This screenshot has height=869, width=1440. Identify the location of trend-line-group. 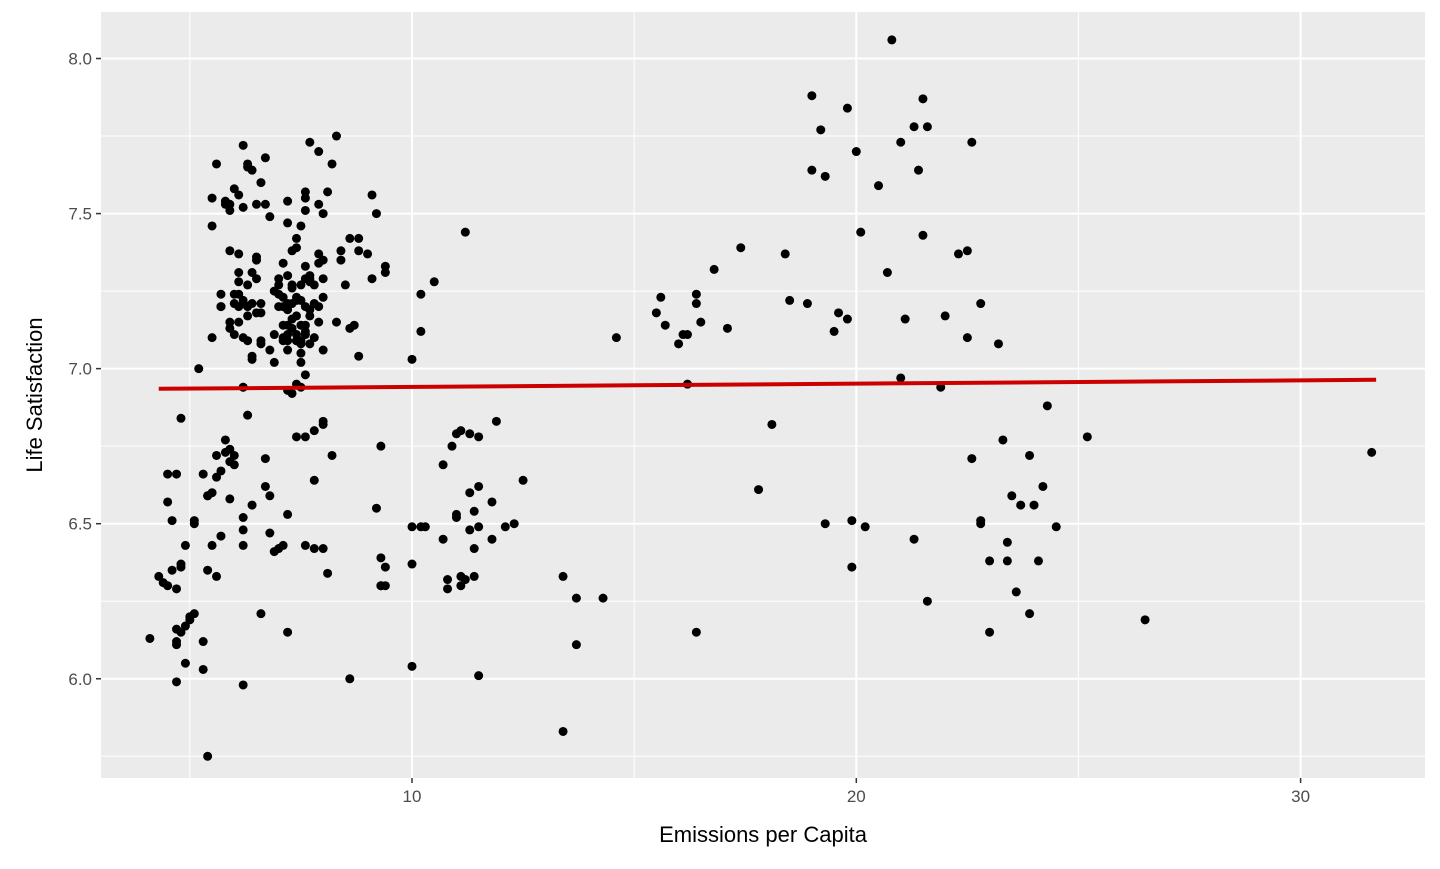
(767, 384).